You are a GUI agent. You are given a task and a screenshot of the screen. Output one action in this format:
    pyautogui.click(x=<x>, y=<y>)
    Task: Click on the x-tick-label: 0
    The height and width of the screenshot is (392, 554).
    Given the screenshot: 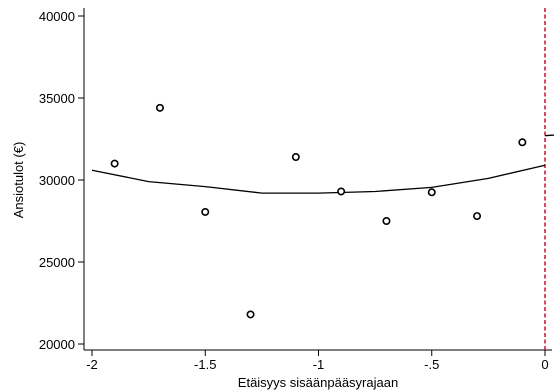 What is the action you would take?
    pyautogui.click(x=544, y=364)
    